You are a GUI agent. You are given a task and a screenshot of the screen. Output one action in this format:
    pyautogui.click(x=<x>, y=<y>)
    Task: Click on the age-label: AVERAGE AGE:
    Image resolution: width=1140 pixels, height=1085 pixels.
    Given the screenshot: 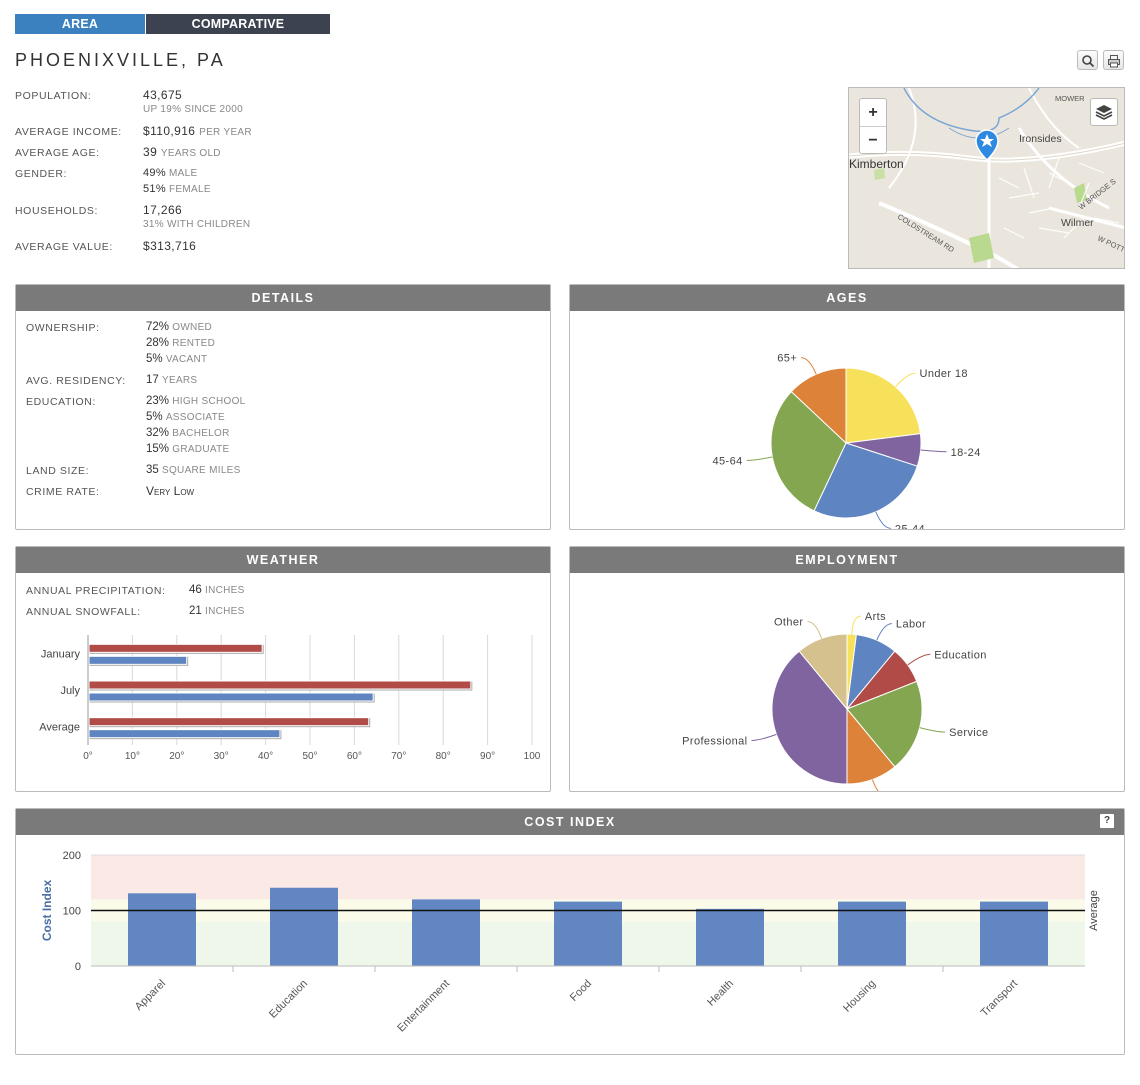 What is the action you would take?
    pyautogui.click(x=57, y=153)
    